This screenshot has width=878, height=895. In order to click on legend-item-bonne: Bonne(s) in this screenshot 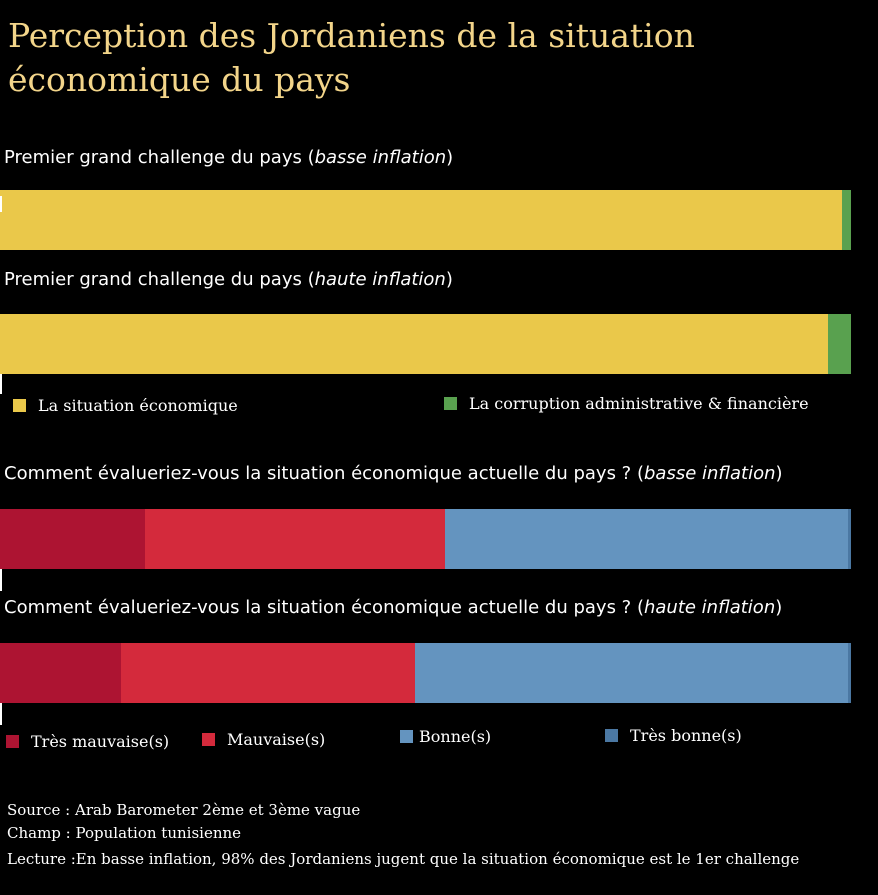, I will do `click(445, 736)`.